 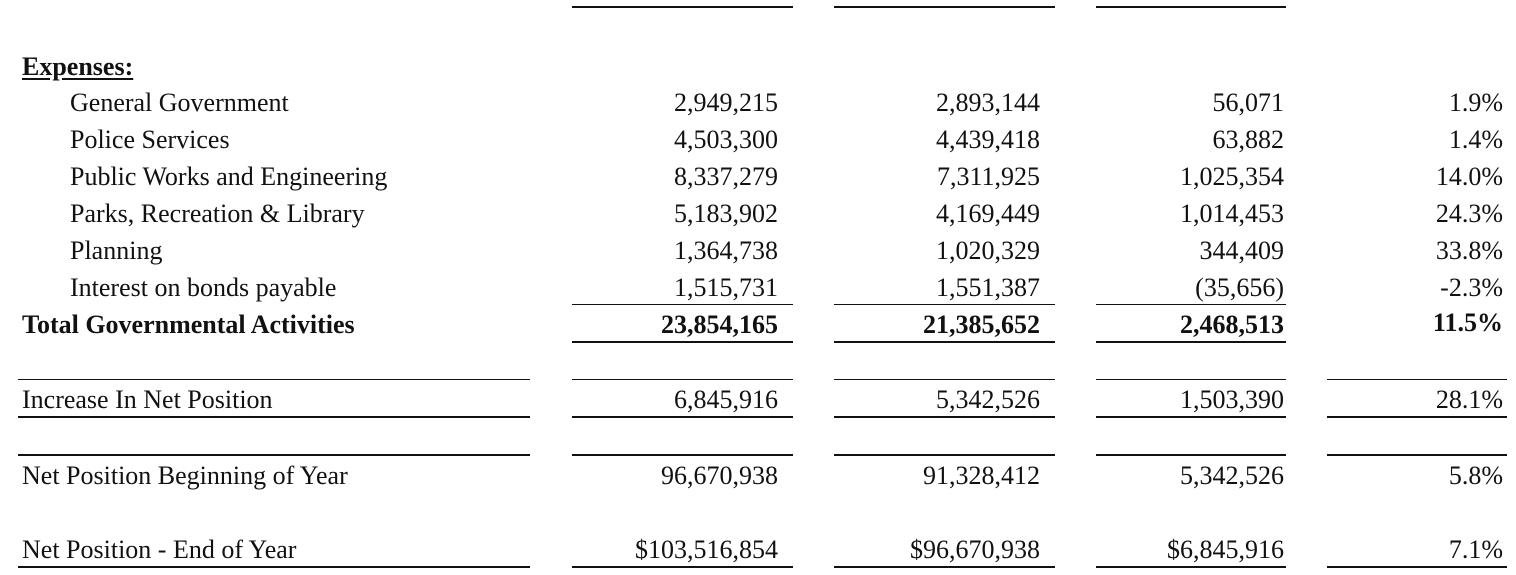 I want to click on increase-value-col1: 6,845,916, so click(x=726, y=399).